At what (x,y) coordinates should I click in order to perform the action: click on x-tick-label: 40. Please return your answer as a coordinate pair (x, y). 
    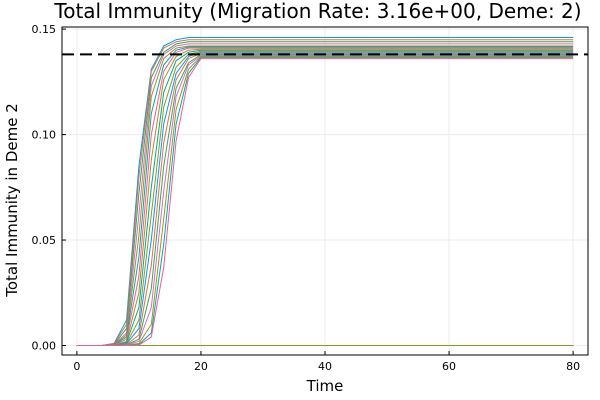
    Looking at the image, I should click on (325, 366).